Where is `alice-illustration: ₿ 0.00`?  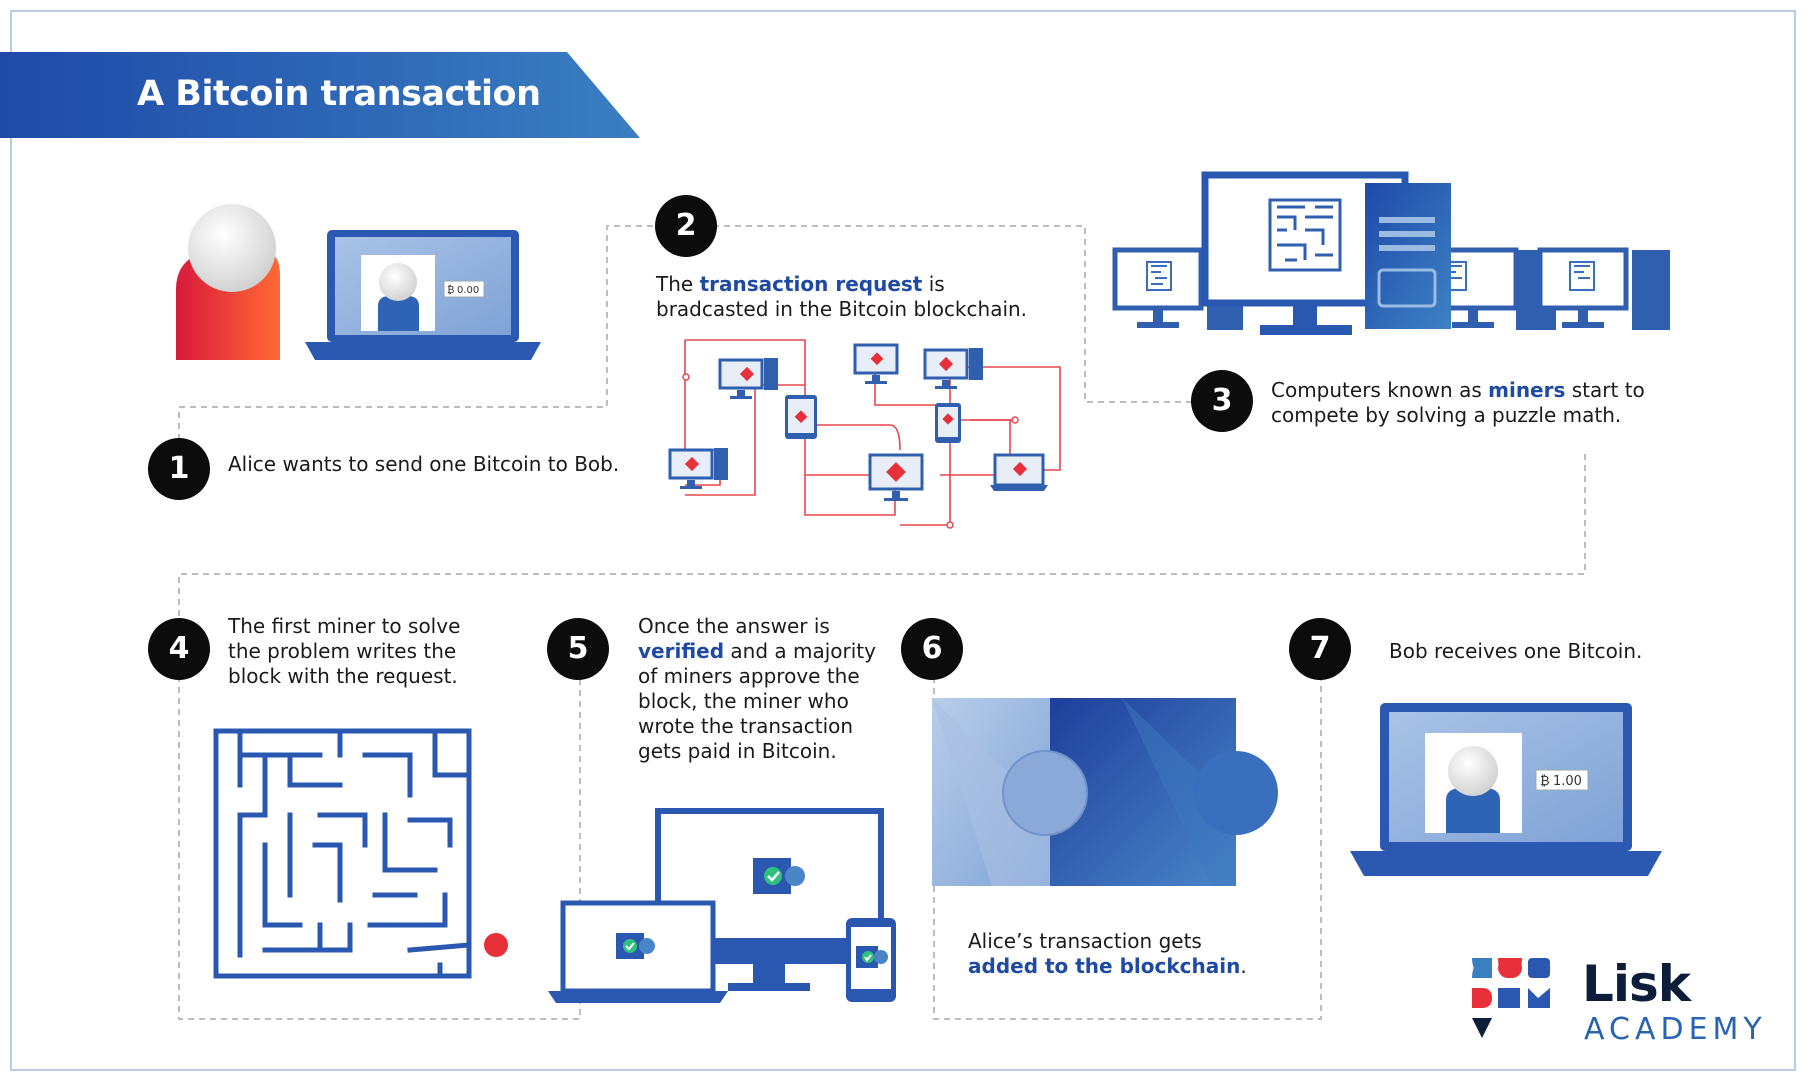
alice-illustration: ₿ 0.00 is located at coordinates (358, 282).